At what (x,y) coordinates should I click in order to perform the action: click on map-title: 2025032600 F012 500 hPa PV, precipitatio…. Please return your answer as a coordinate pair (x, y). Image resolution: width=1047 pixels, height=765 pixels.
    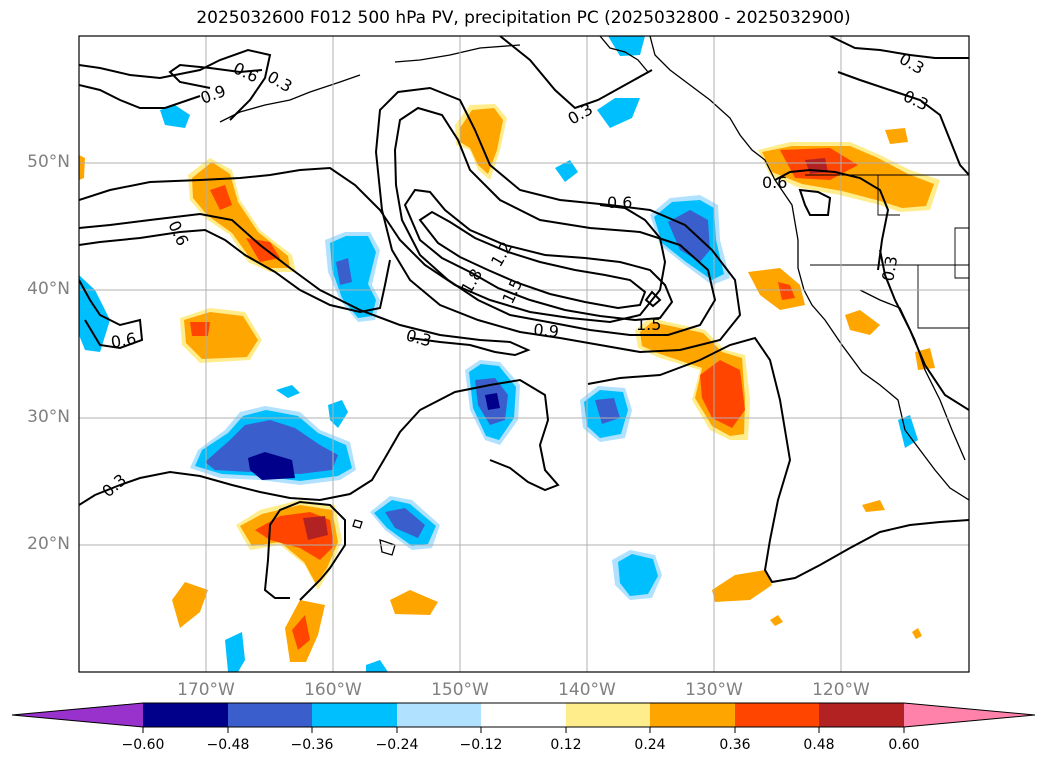
    Looking at the image, I should click on (523, 18).